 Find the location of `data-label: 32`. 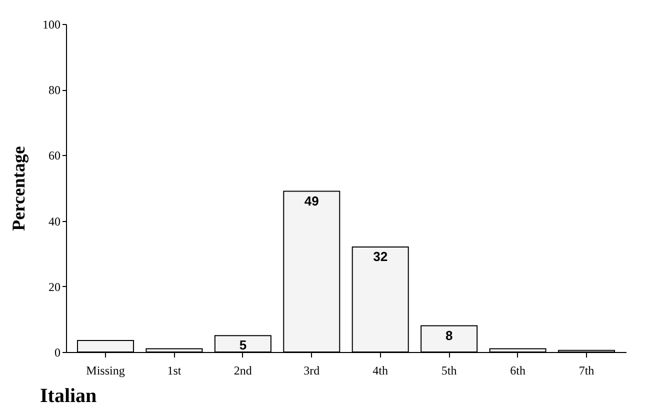

data-label: 32 is located at coordinates (380, 256).